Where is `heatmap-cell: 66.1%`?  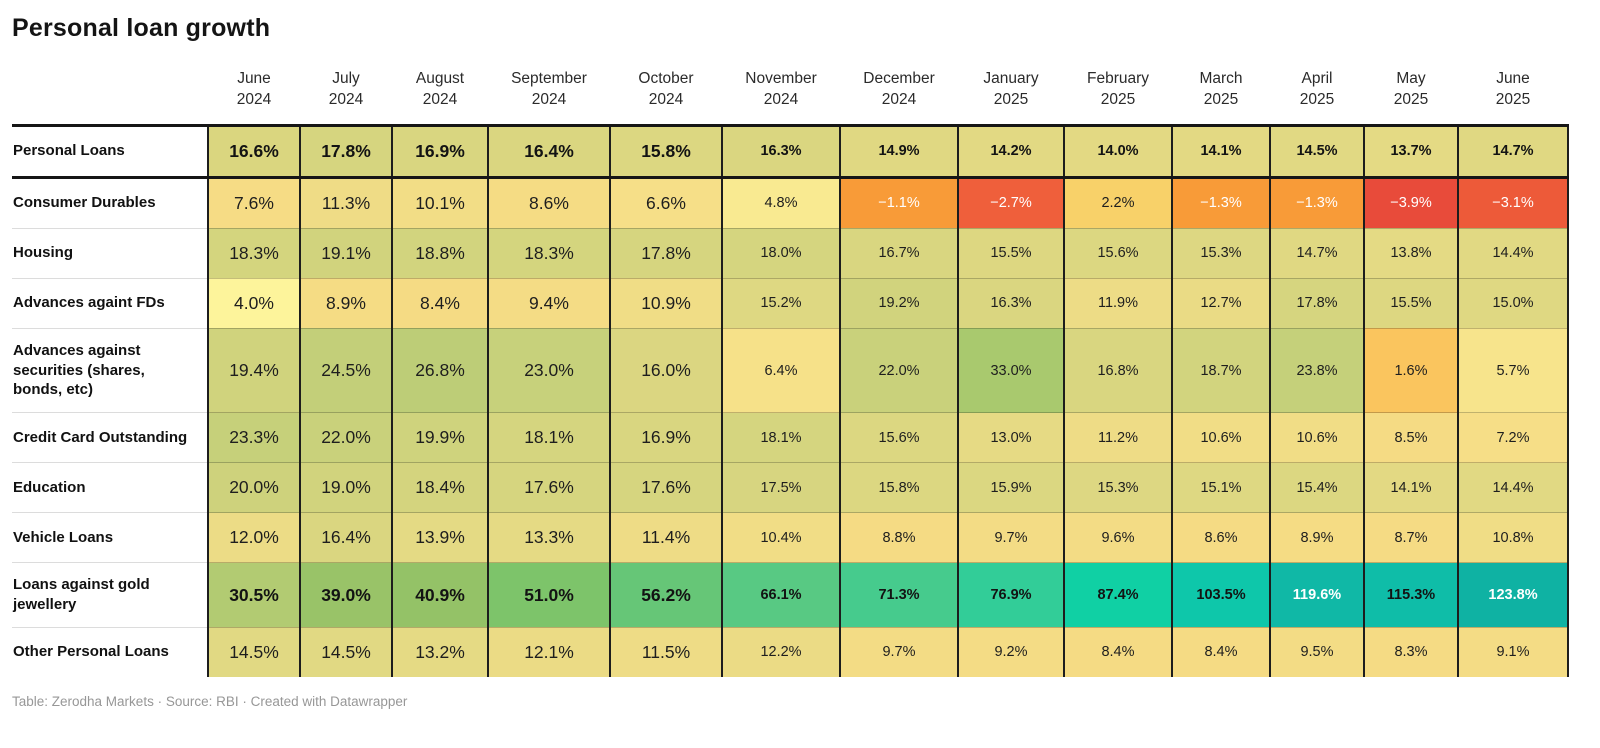
heatmap-cell: 66.1% is located at coordinates (780, 595).